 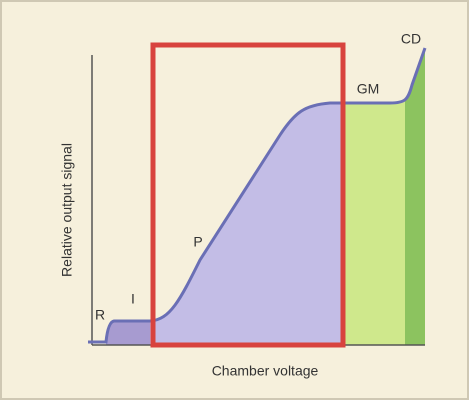 I want to click on fill-cd, so click(x=415, y=196).